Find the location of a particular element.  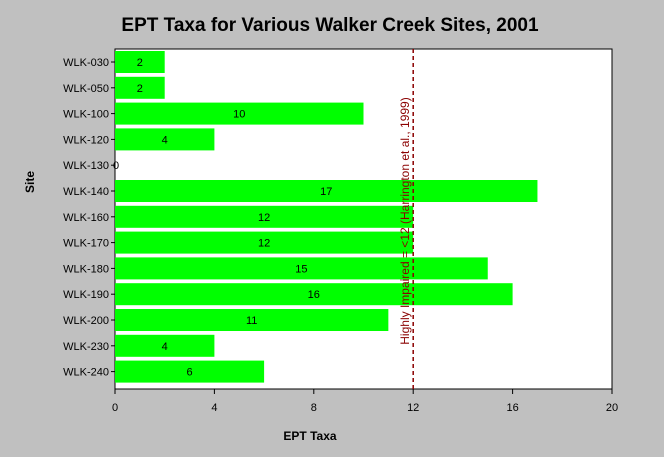

data-label-wlk-170: 12 is located at coordinates (264, 244).